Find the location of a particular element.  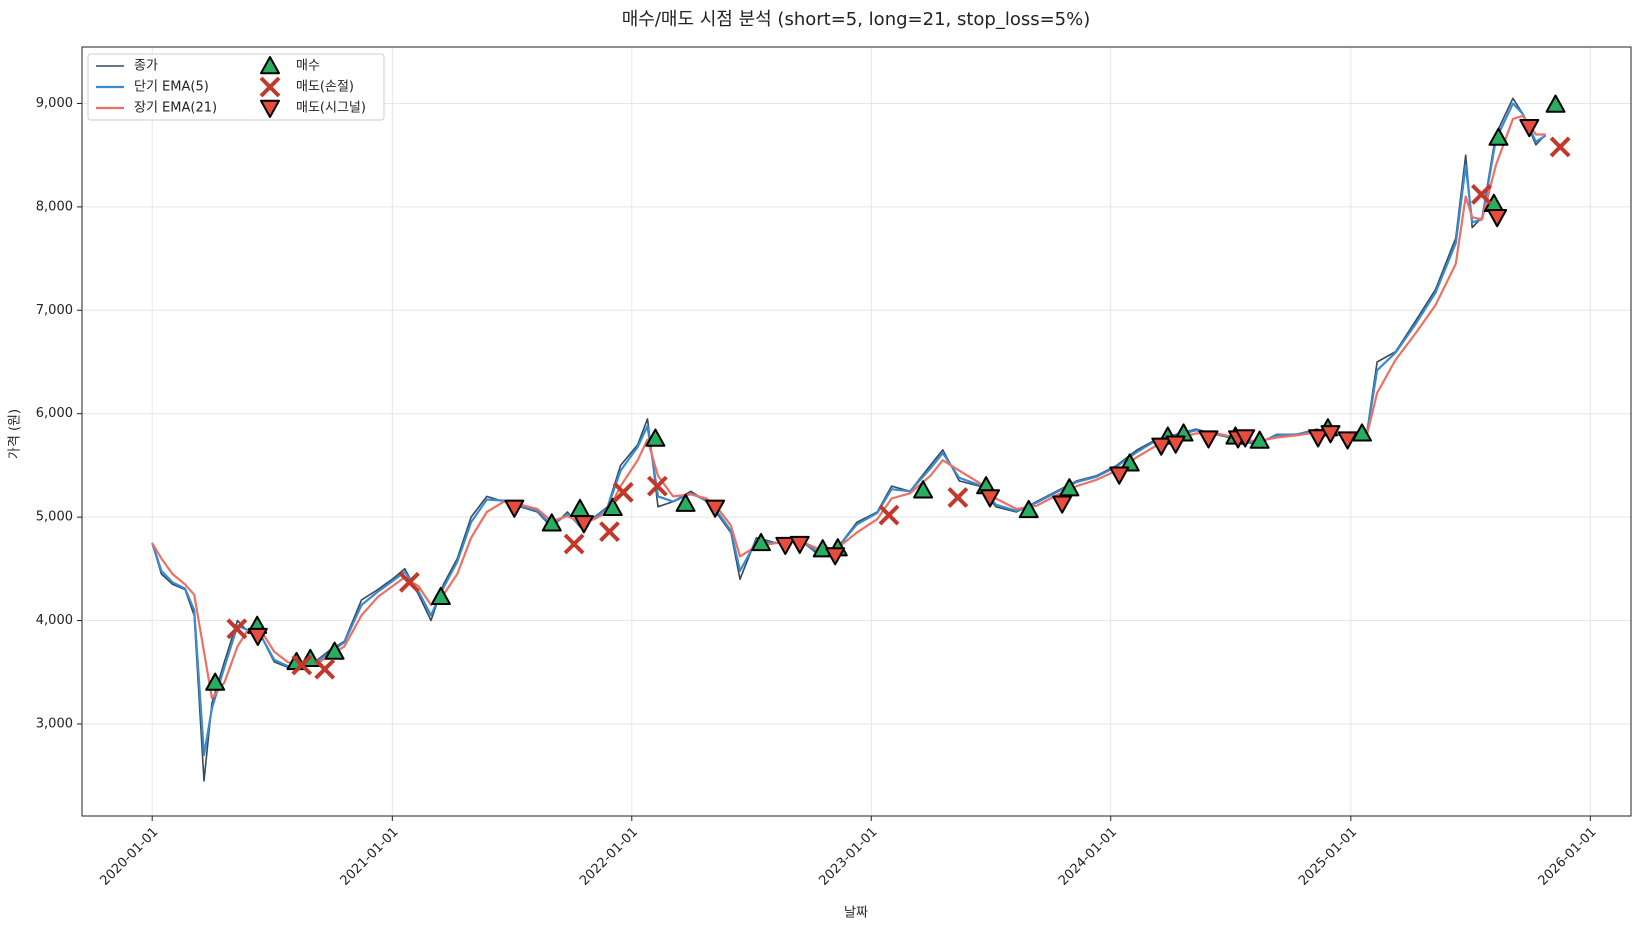

y-tick-label: 6,000 is located at coordinates (54, 413).